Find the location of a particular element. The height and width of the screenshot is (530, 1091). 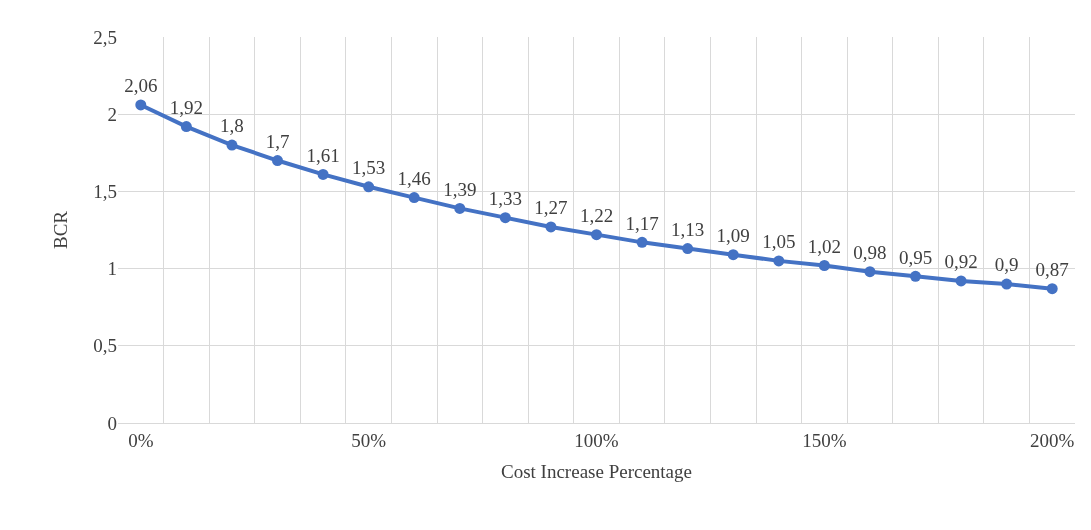

x-tick-label: 200% is located at coordinates (1052, 440).